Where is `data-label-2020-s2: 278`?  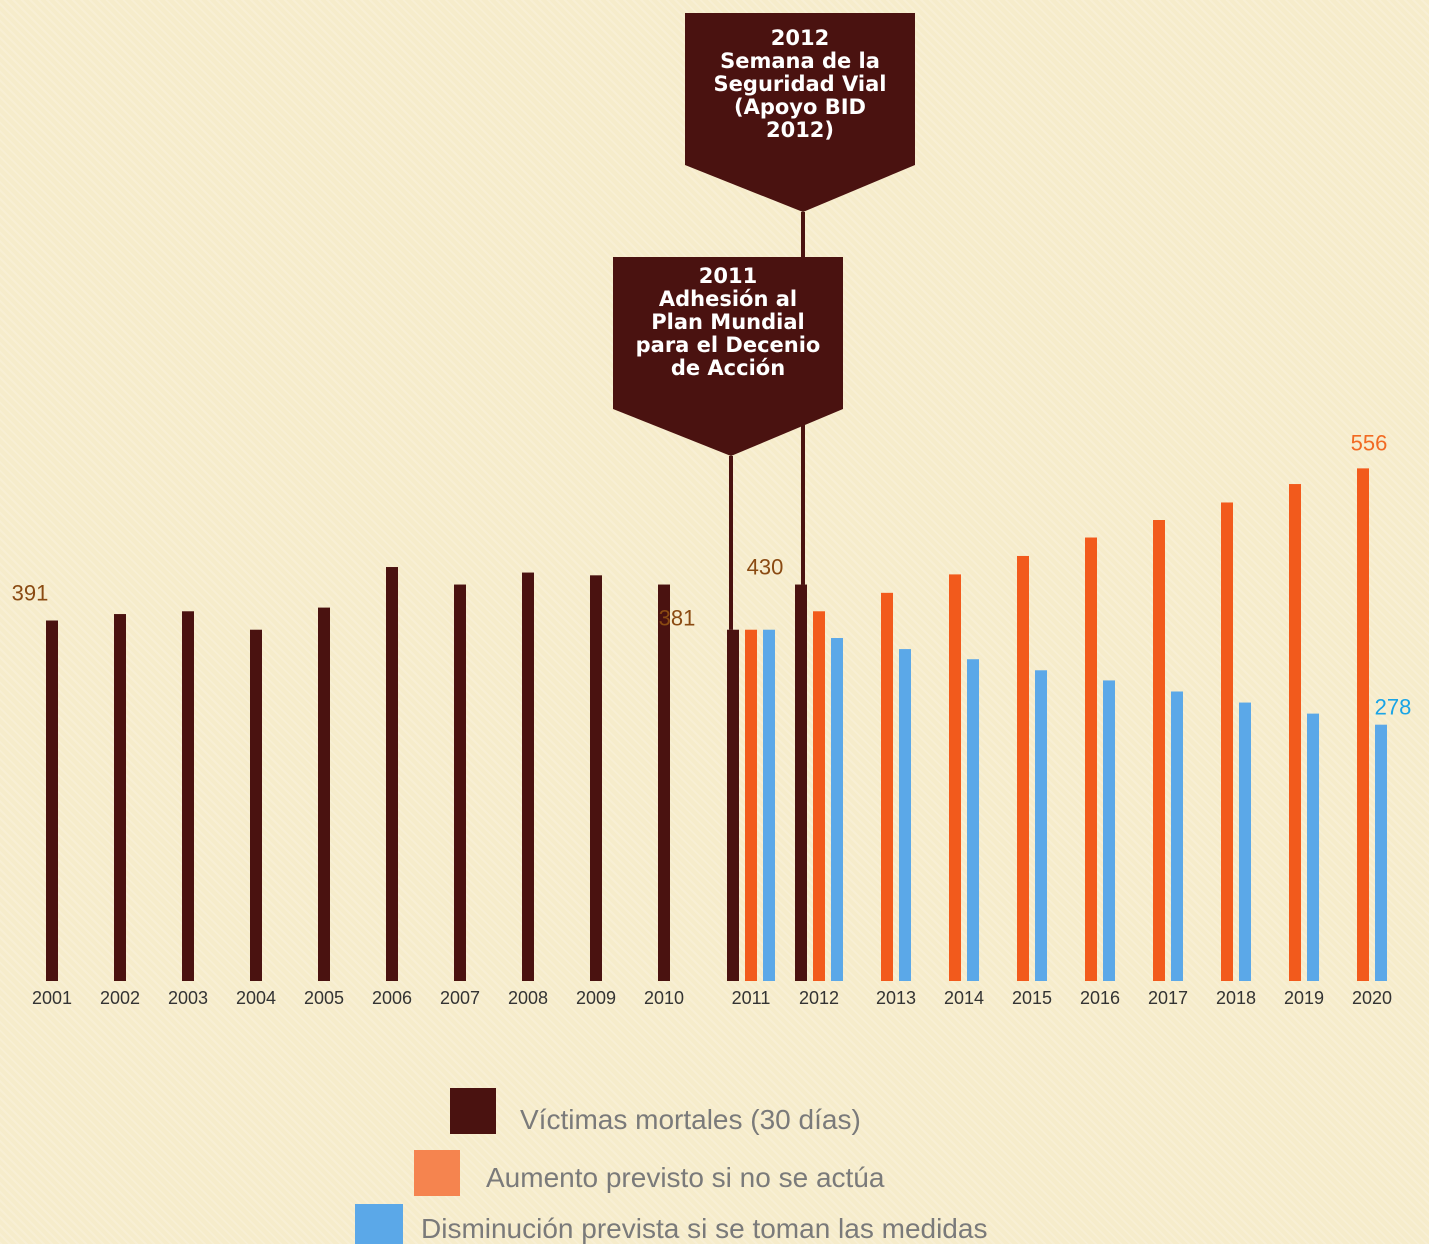 data-label-2020-s2: 278 is located at coordinates (1393, 707).